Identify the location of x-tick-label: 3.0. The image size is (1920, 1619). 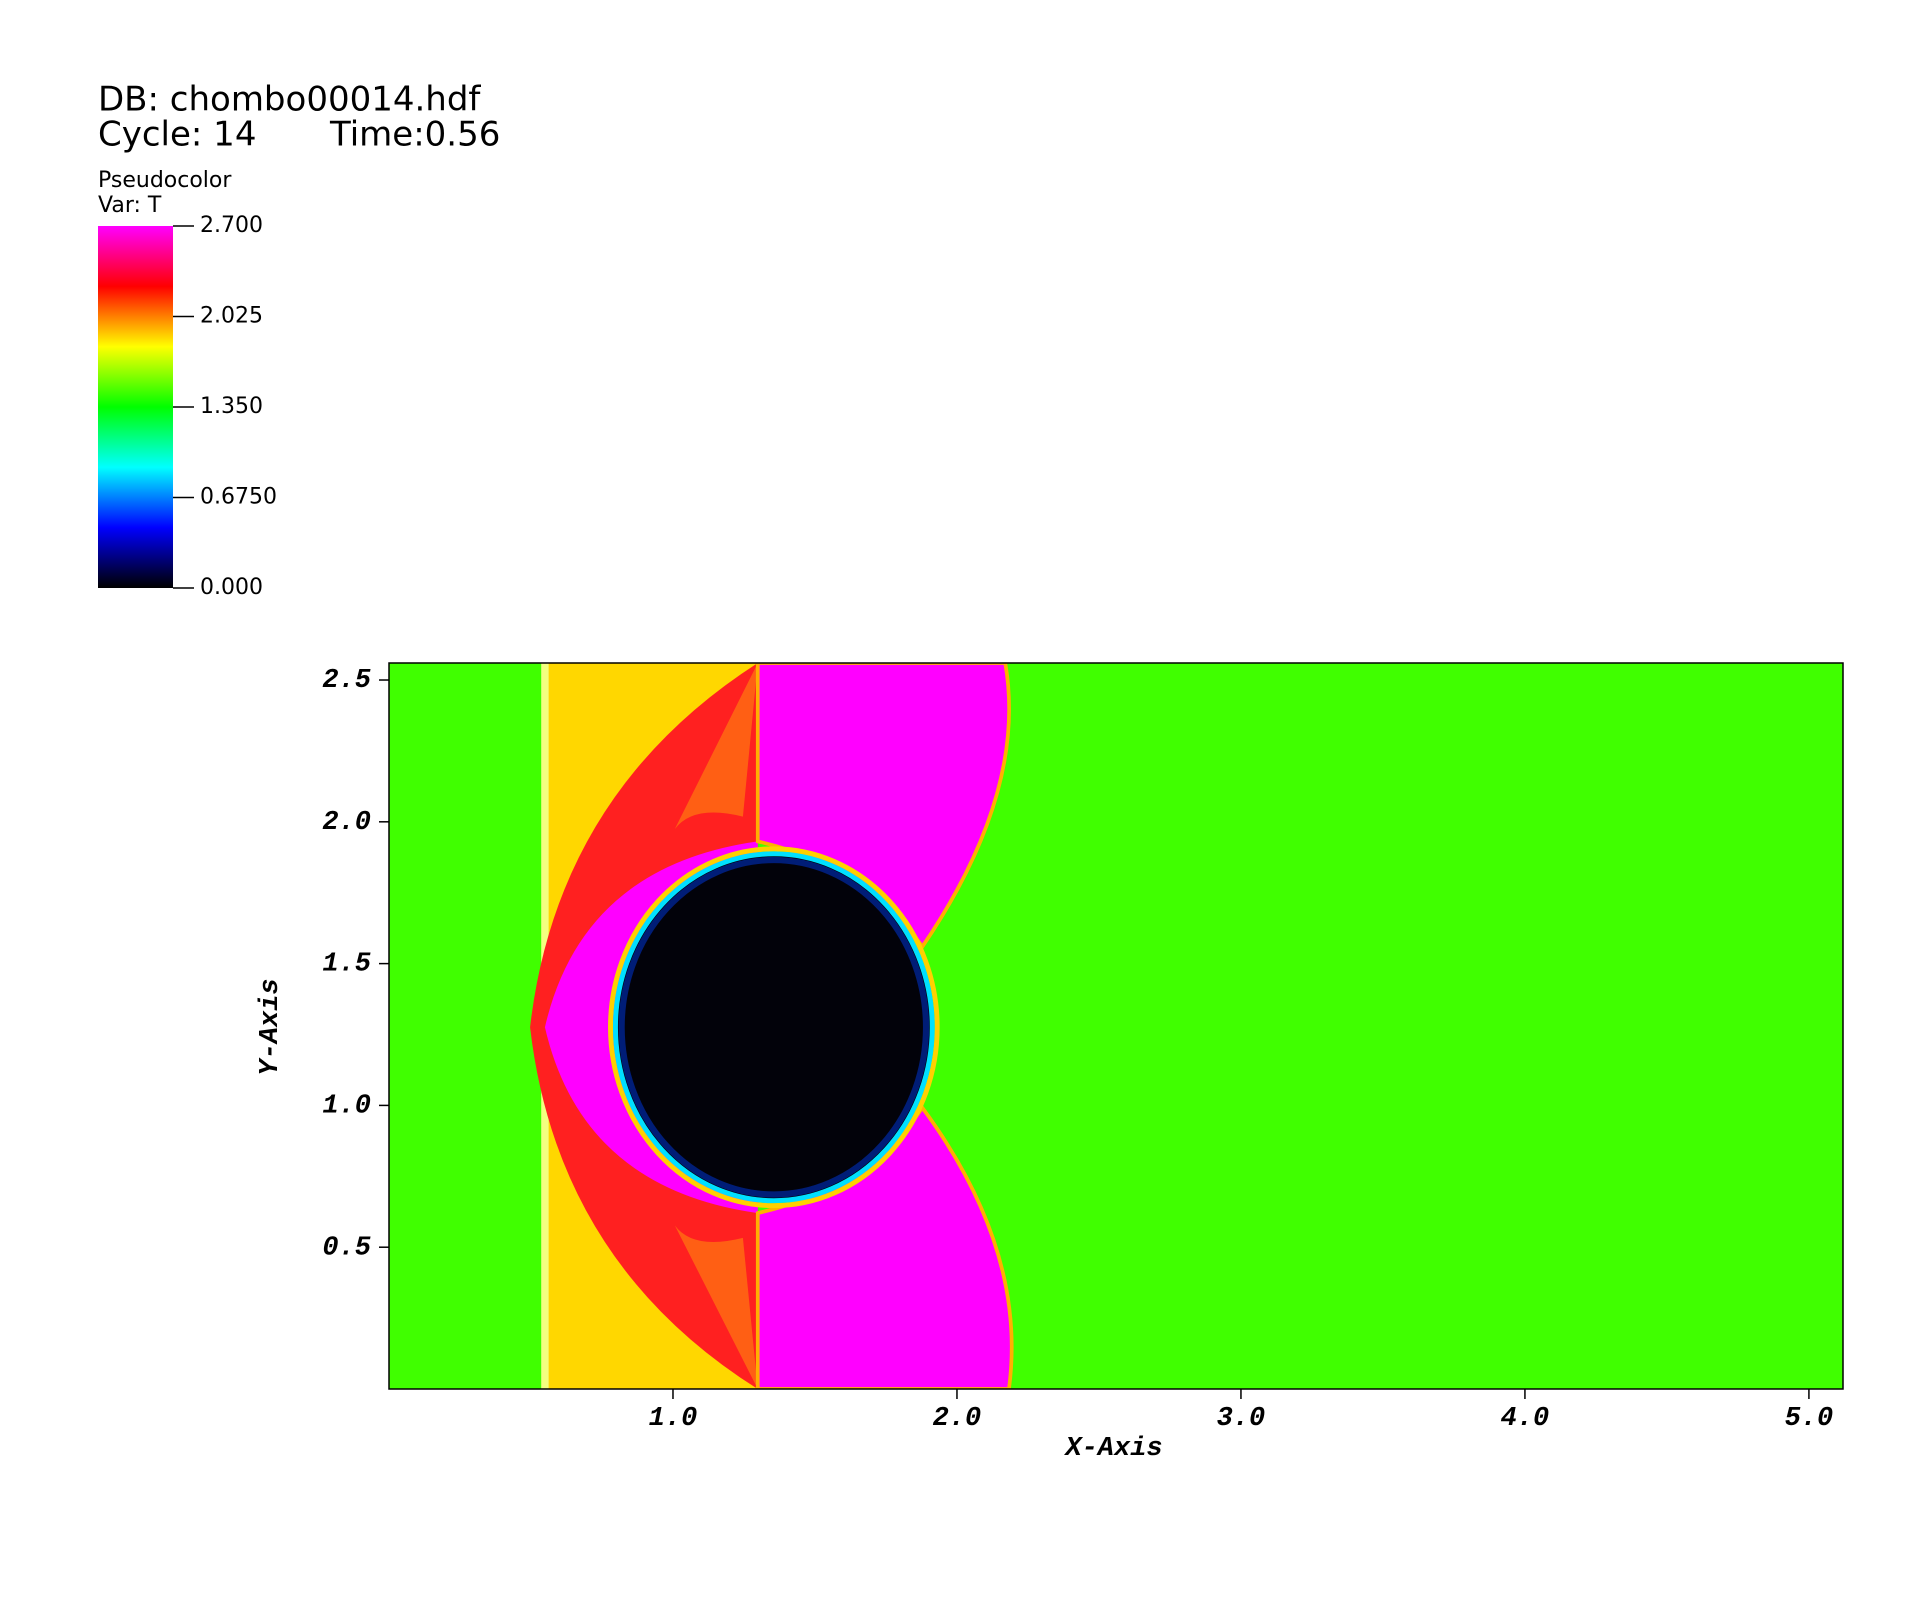
(1241, 1419).